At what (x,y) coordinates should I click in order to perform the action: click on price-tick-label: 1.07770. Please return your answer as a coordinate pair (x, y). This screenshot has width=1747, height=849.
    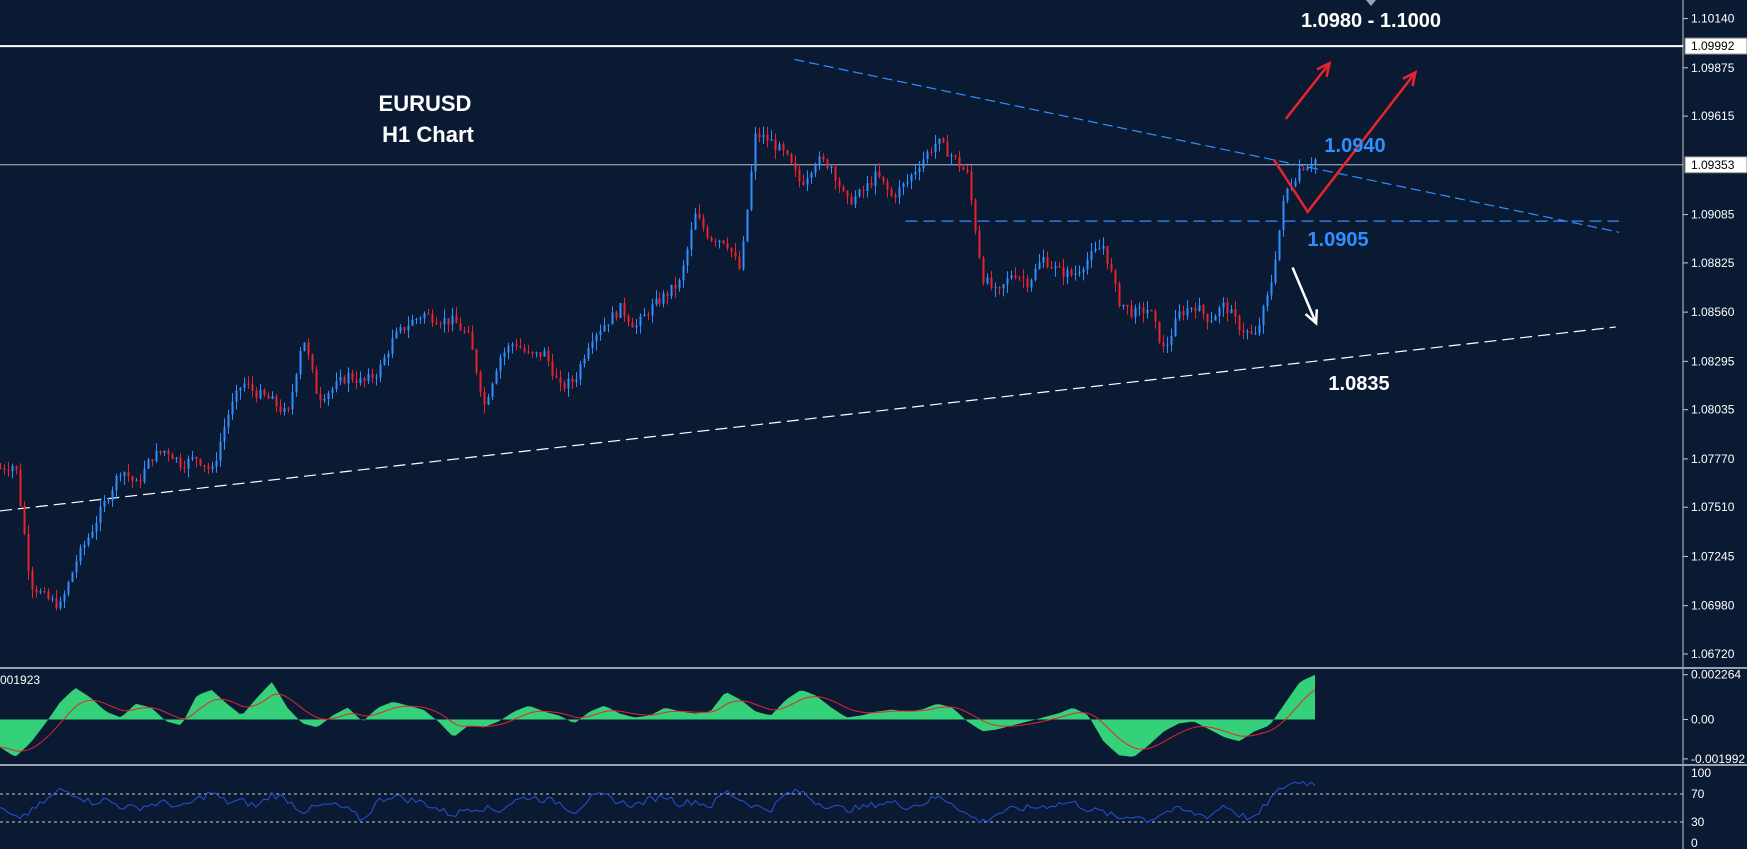
    Looking at the image, I should click on (1713, 459).